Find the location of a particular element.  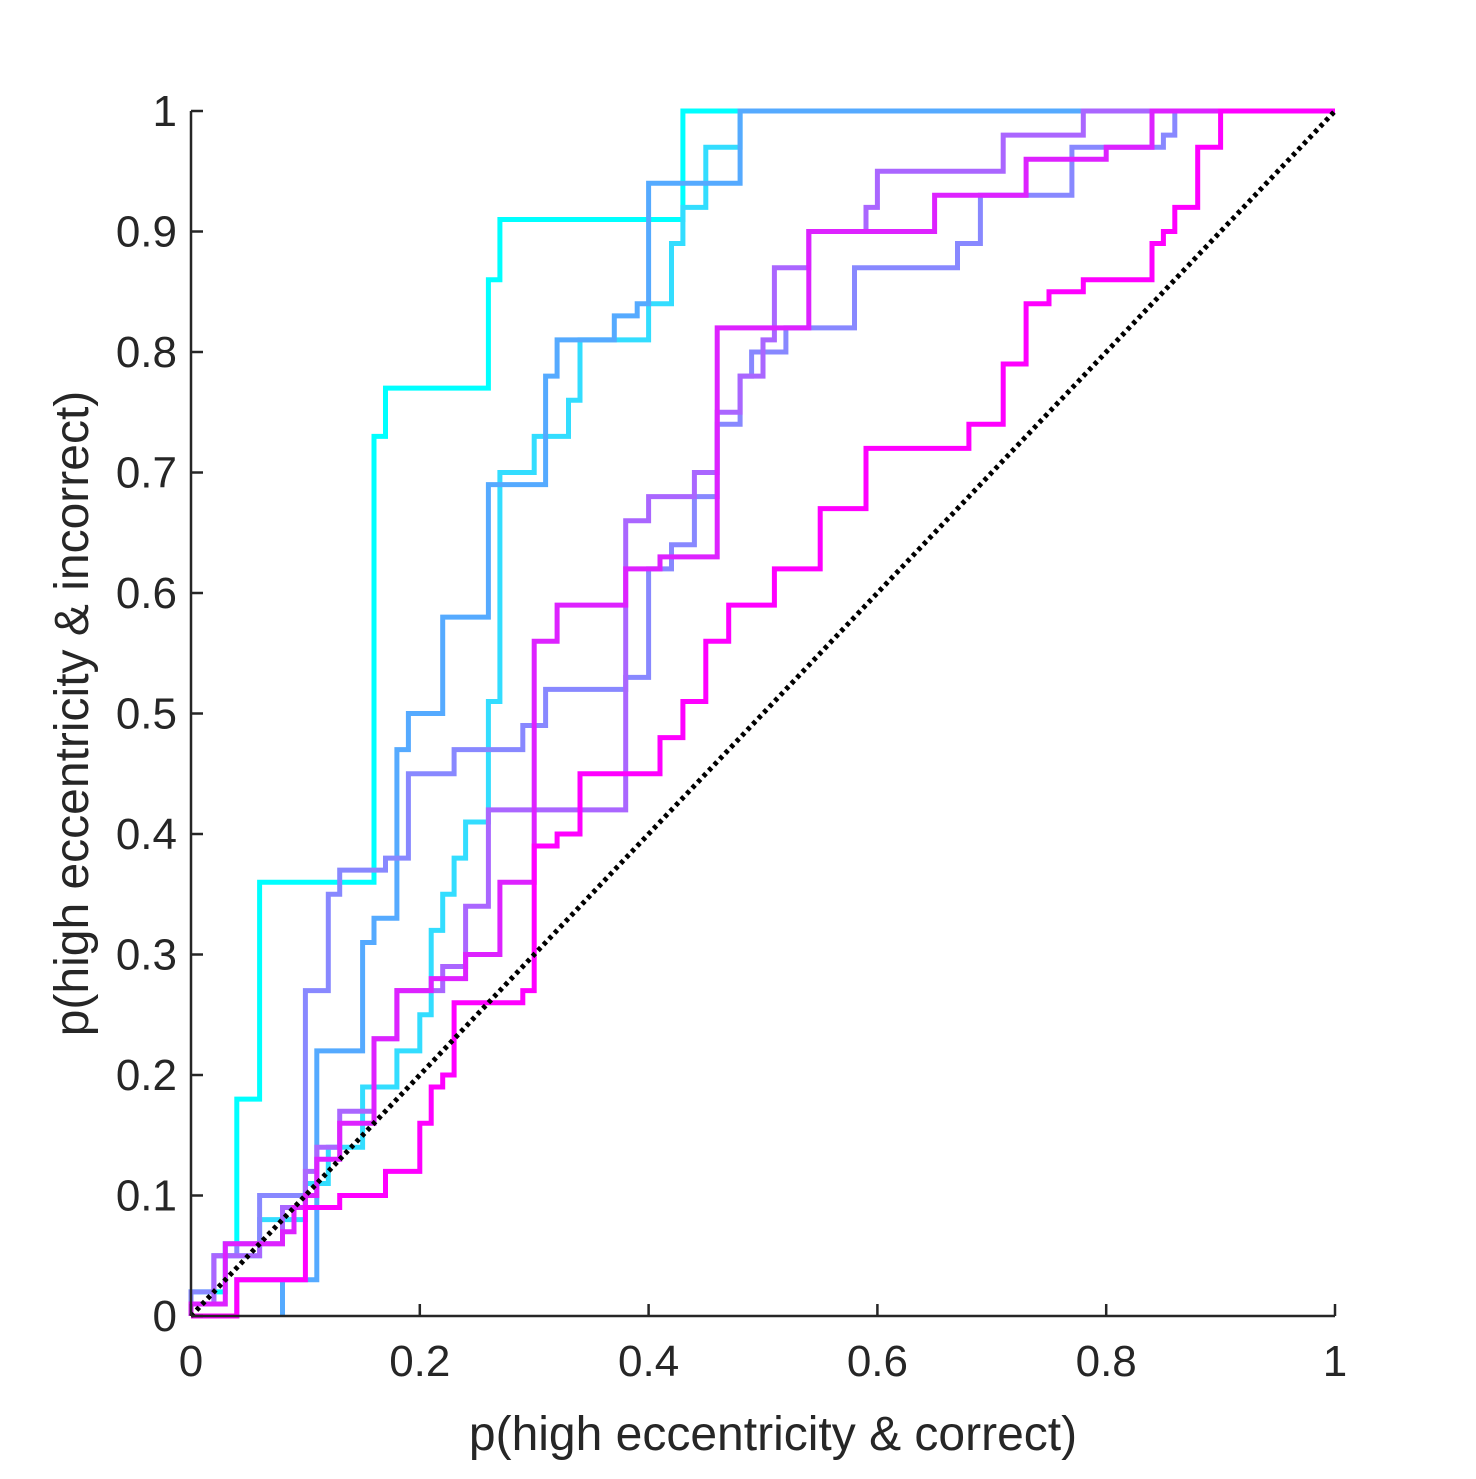

y-tick-label: 0.2 is located at coordinates (146, 1075).